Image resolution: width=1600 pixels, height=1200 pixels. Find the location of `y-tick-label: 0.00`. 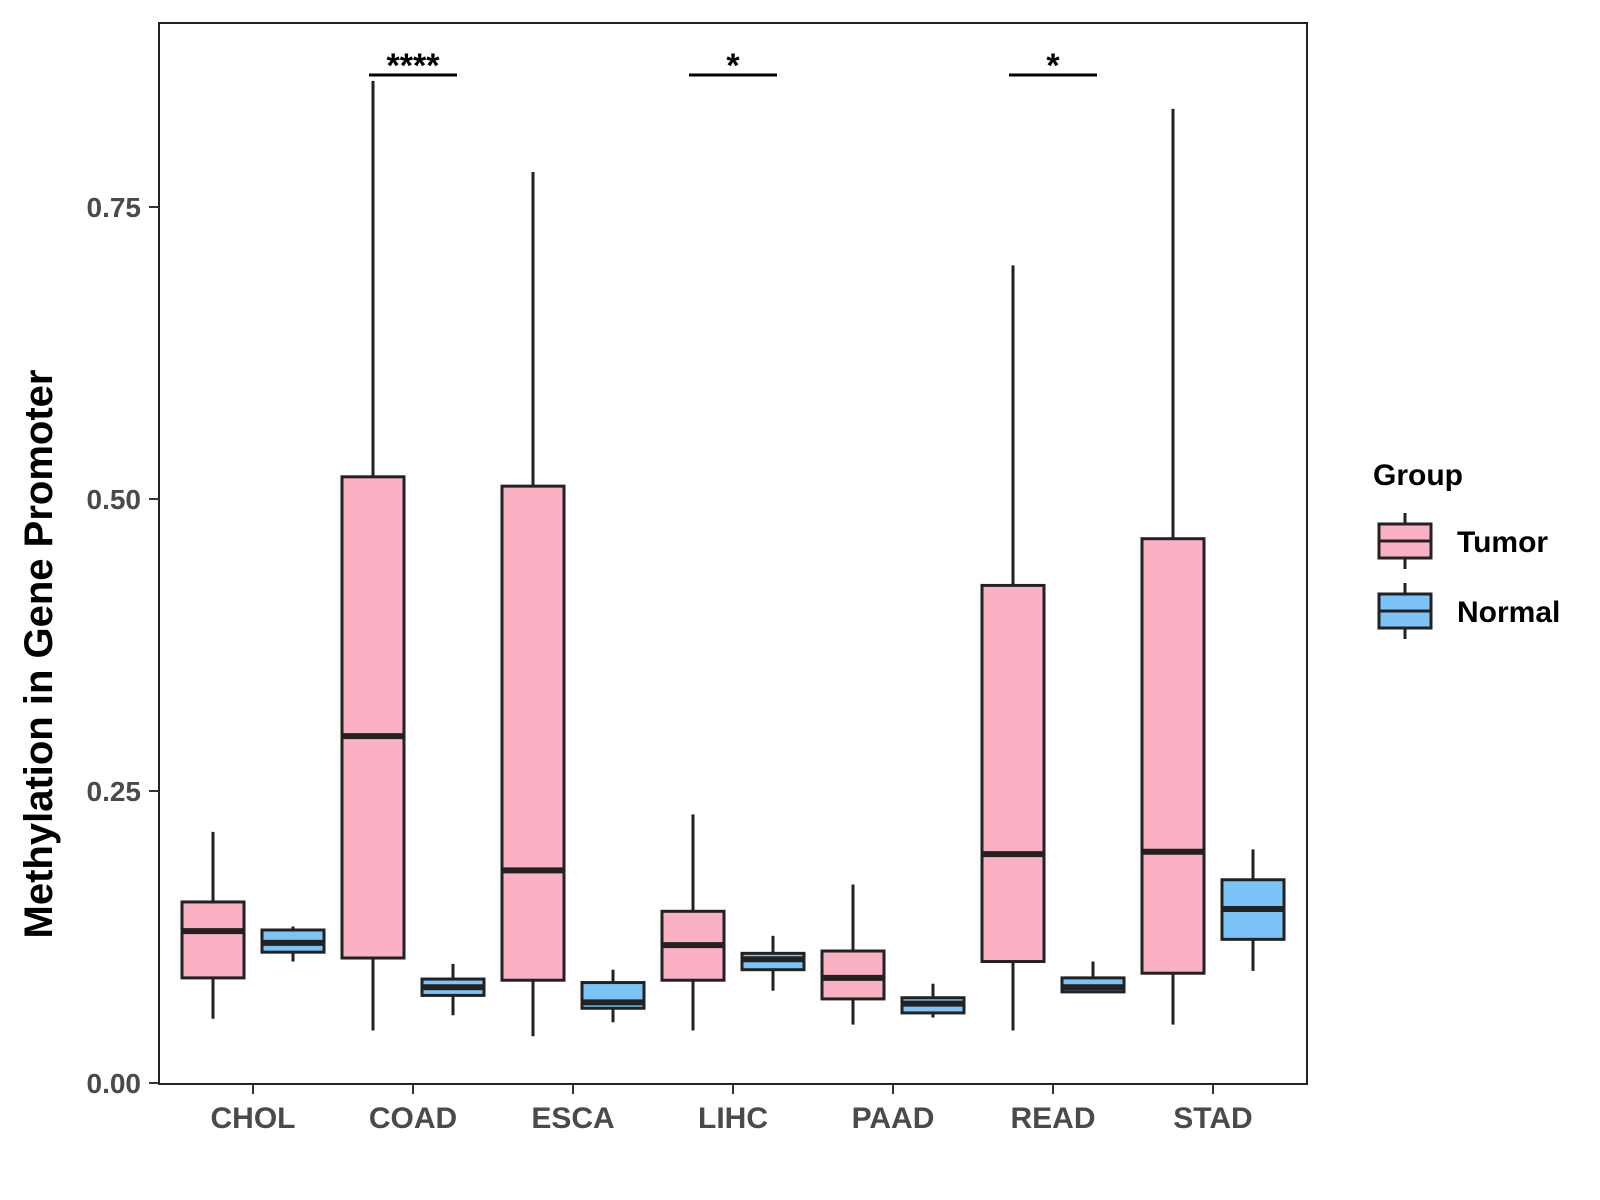

y-tick-label: 0.00 is located at coordinates (114, 1083).